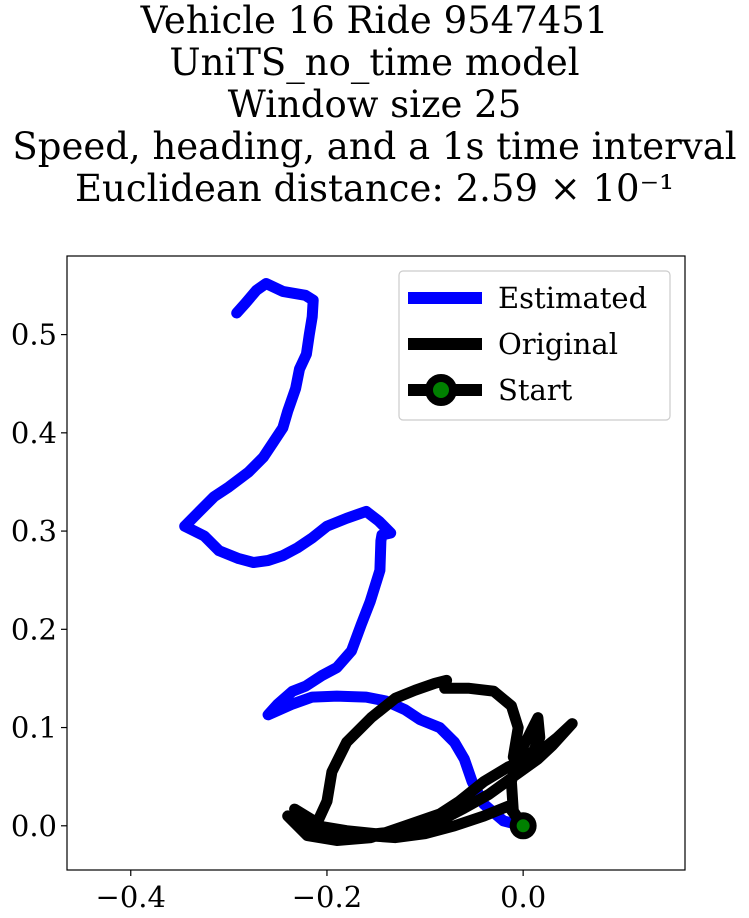 This screenshot has height=918, width=749. Describe the element at coordinates (374, 188) in the screenshot. I see `title-line-5: Euclidean distance: 2.59 × 10⁻¹` at that location.